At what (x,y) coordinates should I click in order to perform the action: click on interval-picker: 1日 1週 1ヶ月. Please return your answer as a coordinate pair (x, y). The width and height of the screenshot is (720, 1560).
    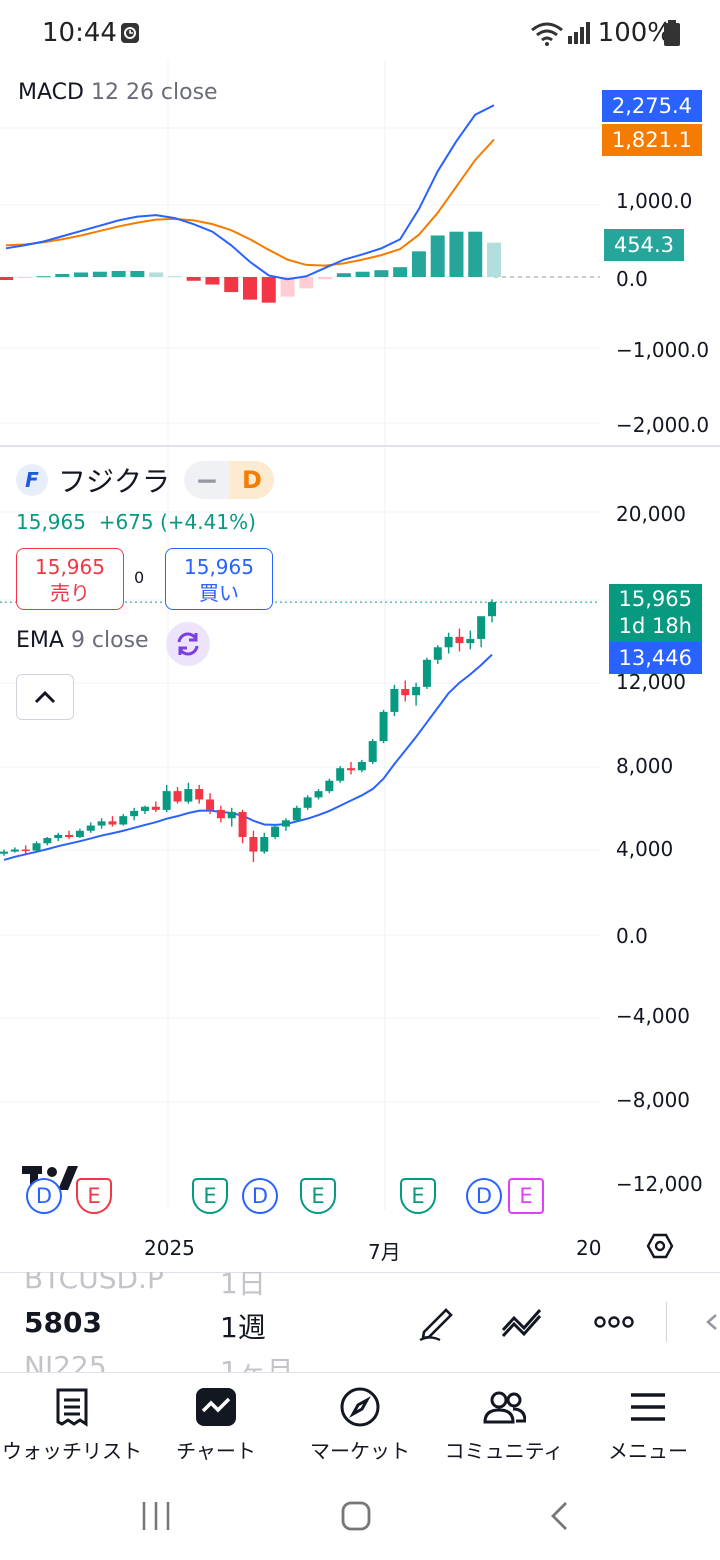
    Looking at the image, I should click on (290, 1322).